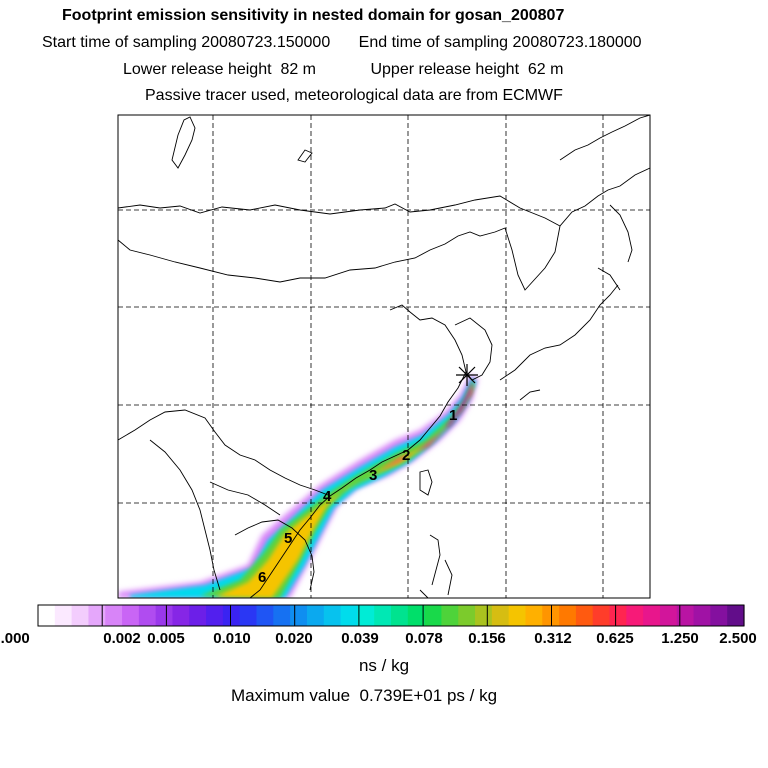 The image size is (768, 768). I want to click on colorbar-label: 0.000, so click(15, 638).